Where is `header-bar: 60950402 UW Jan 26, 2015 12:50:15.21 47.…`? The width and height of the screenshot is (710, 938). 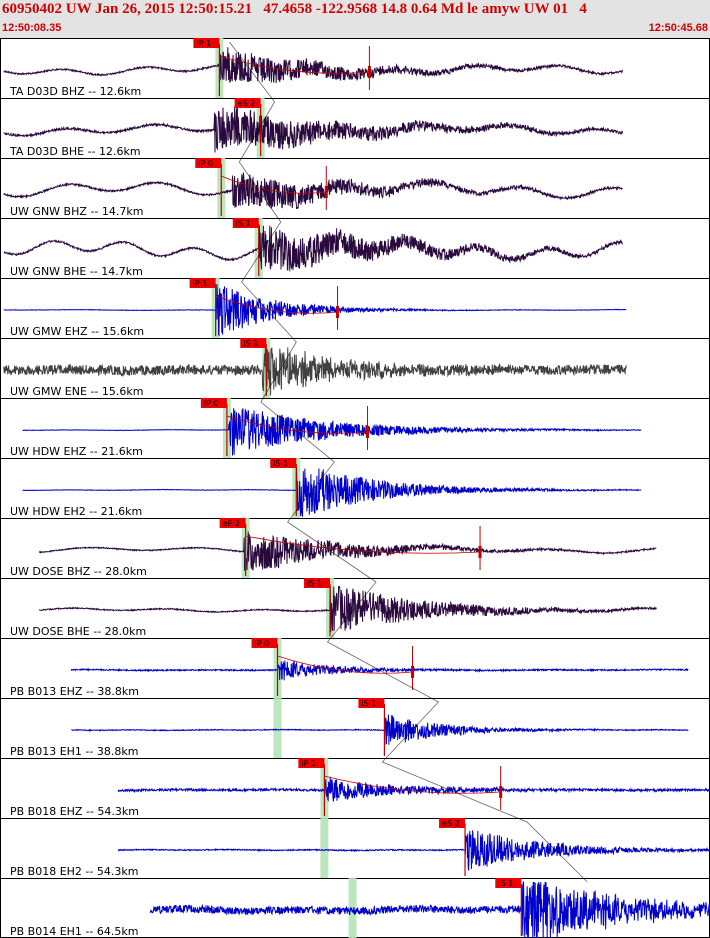 header-bar: 60950402 UW Jan 26, 2015 12:50:15.21 47.… is located at coordinates (355, 19).